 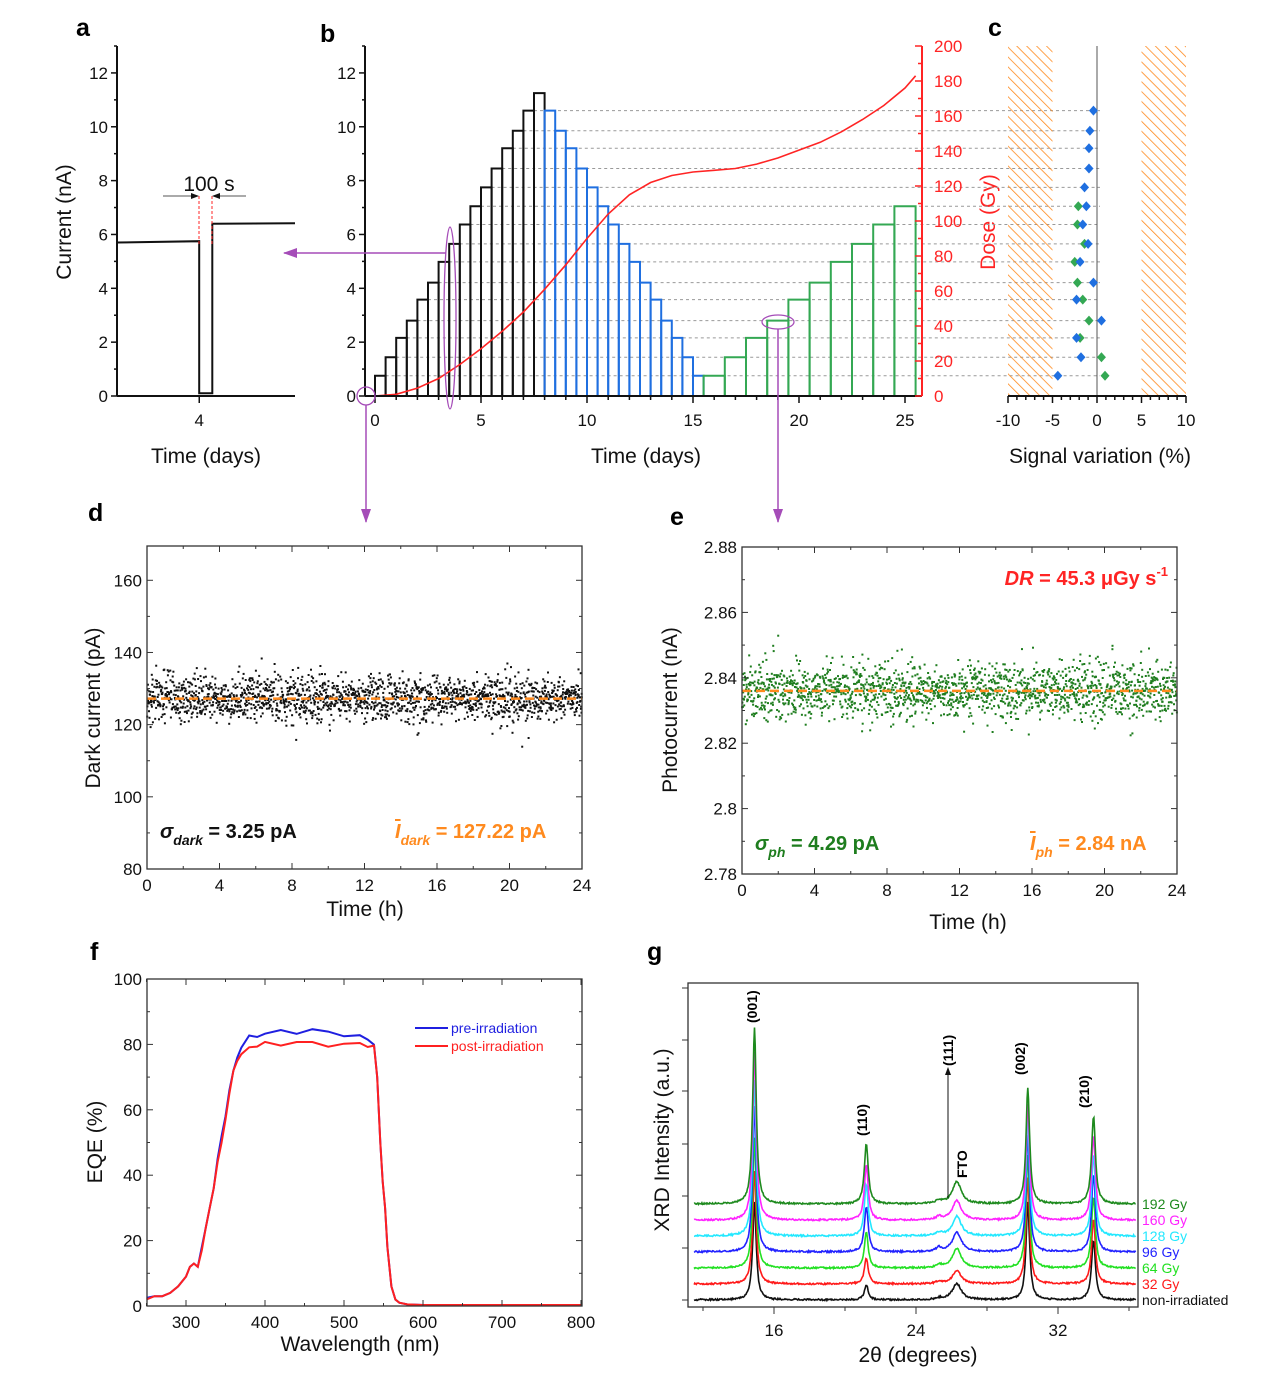 What do you see at coordinates (613, 309) in the screenshot?
I see `b-step-blue` at bounding box center [613, 309].